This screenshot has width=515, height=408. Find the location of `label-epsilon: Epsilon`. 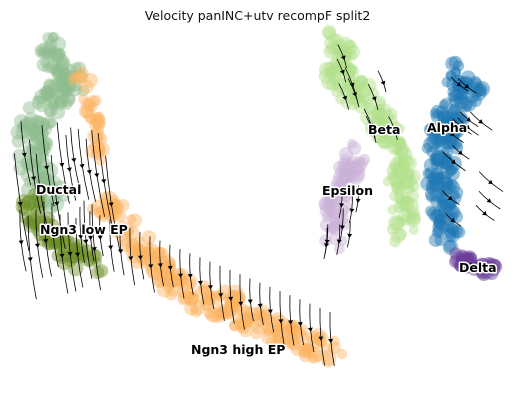

label-epsilon: Epsilon is located at coordinates (347, 190).